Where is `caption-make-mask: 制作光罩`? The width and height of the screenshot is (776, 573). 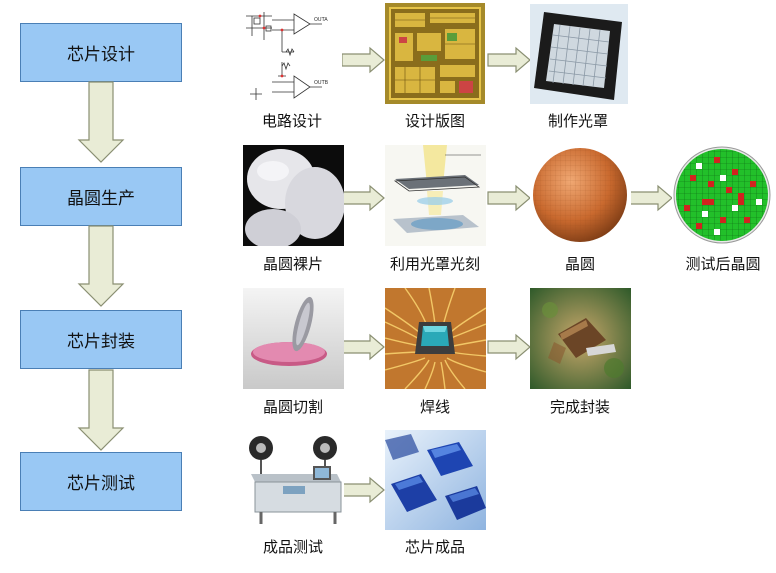
caption-make-mask: 制作光罩 is located at coordinates (577, 121).